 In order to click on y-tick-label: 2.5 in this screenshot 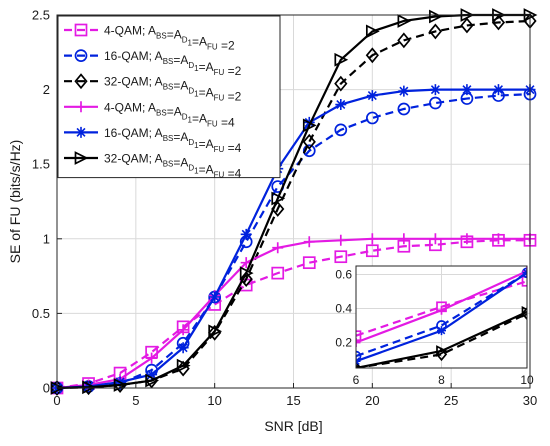, I will do `click(41, 15)`.